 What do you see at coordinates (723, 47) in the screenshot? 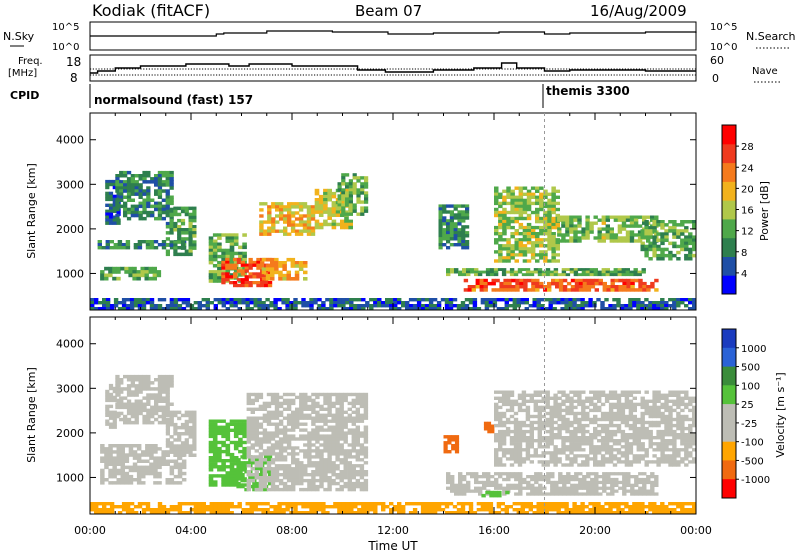
I see `nsearch-low: 10^0` at bounding box center [723, 47].